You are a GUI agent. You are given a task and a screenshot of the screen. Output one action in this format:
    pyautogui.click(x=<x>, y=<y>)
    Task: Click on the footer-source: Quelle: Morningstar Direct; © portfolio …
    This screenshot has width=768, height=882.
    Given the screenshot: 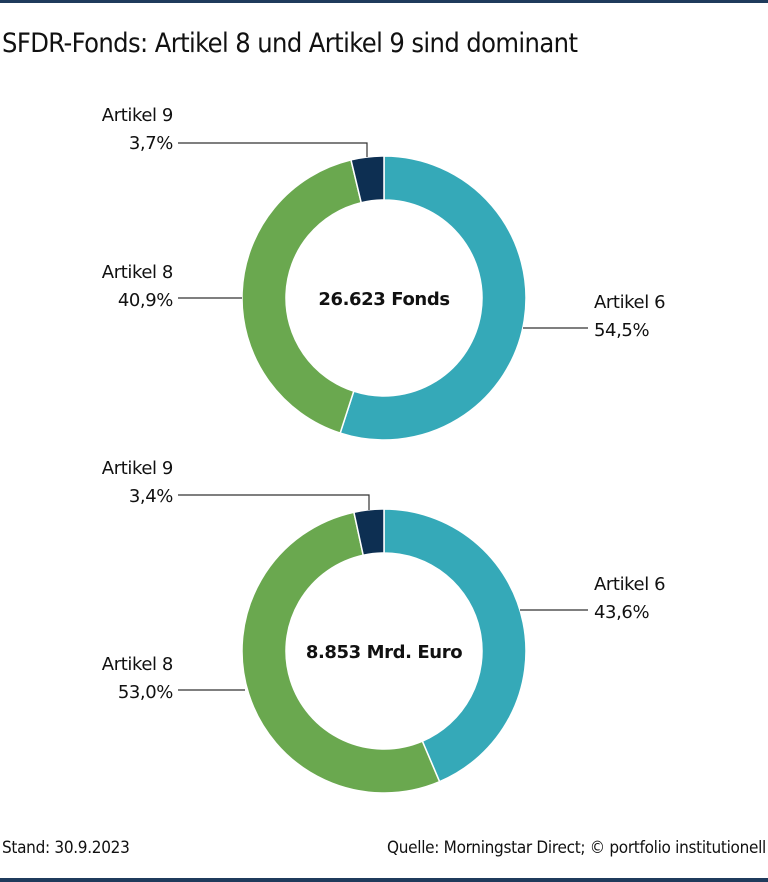 What is the action you would take?
    pyautogui.click(x=576, y=848)
    